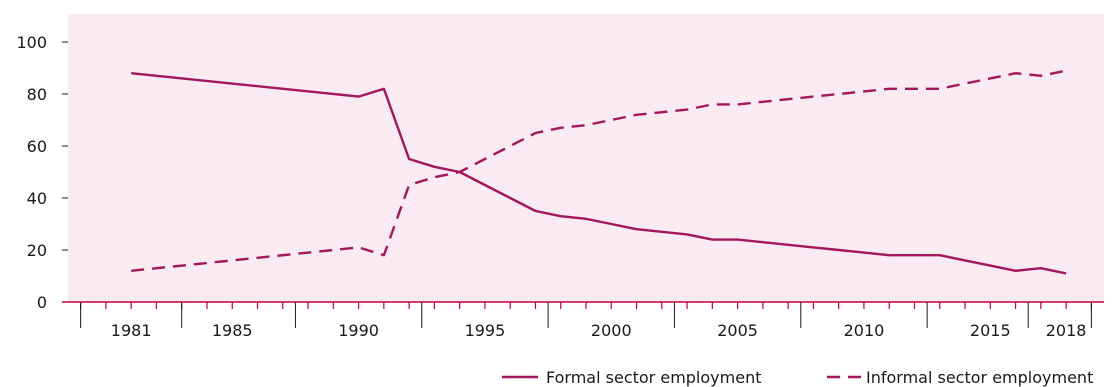 This screenshot has height=387, width=1120. Describe the element at coordinates (37, 198) in the screenshot. I see `y-tick-label: 40` at that location.